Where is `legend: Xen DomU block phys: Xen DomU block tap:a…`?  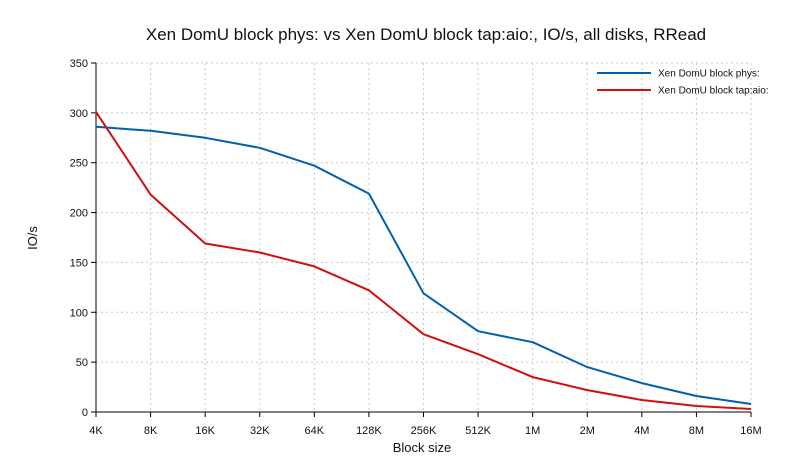 legend: Xen DomU block phys: Xen DomU block tap:a… is located at coordinates (683, 83).